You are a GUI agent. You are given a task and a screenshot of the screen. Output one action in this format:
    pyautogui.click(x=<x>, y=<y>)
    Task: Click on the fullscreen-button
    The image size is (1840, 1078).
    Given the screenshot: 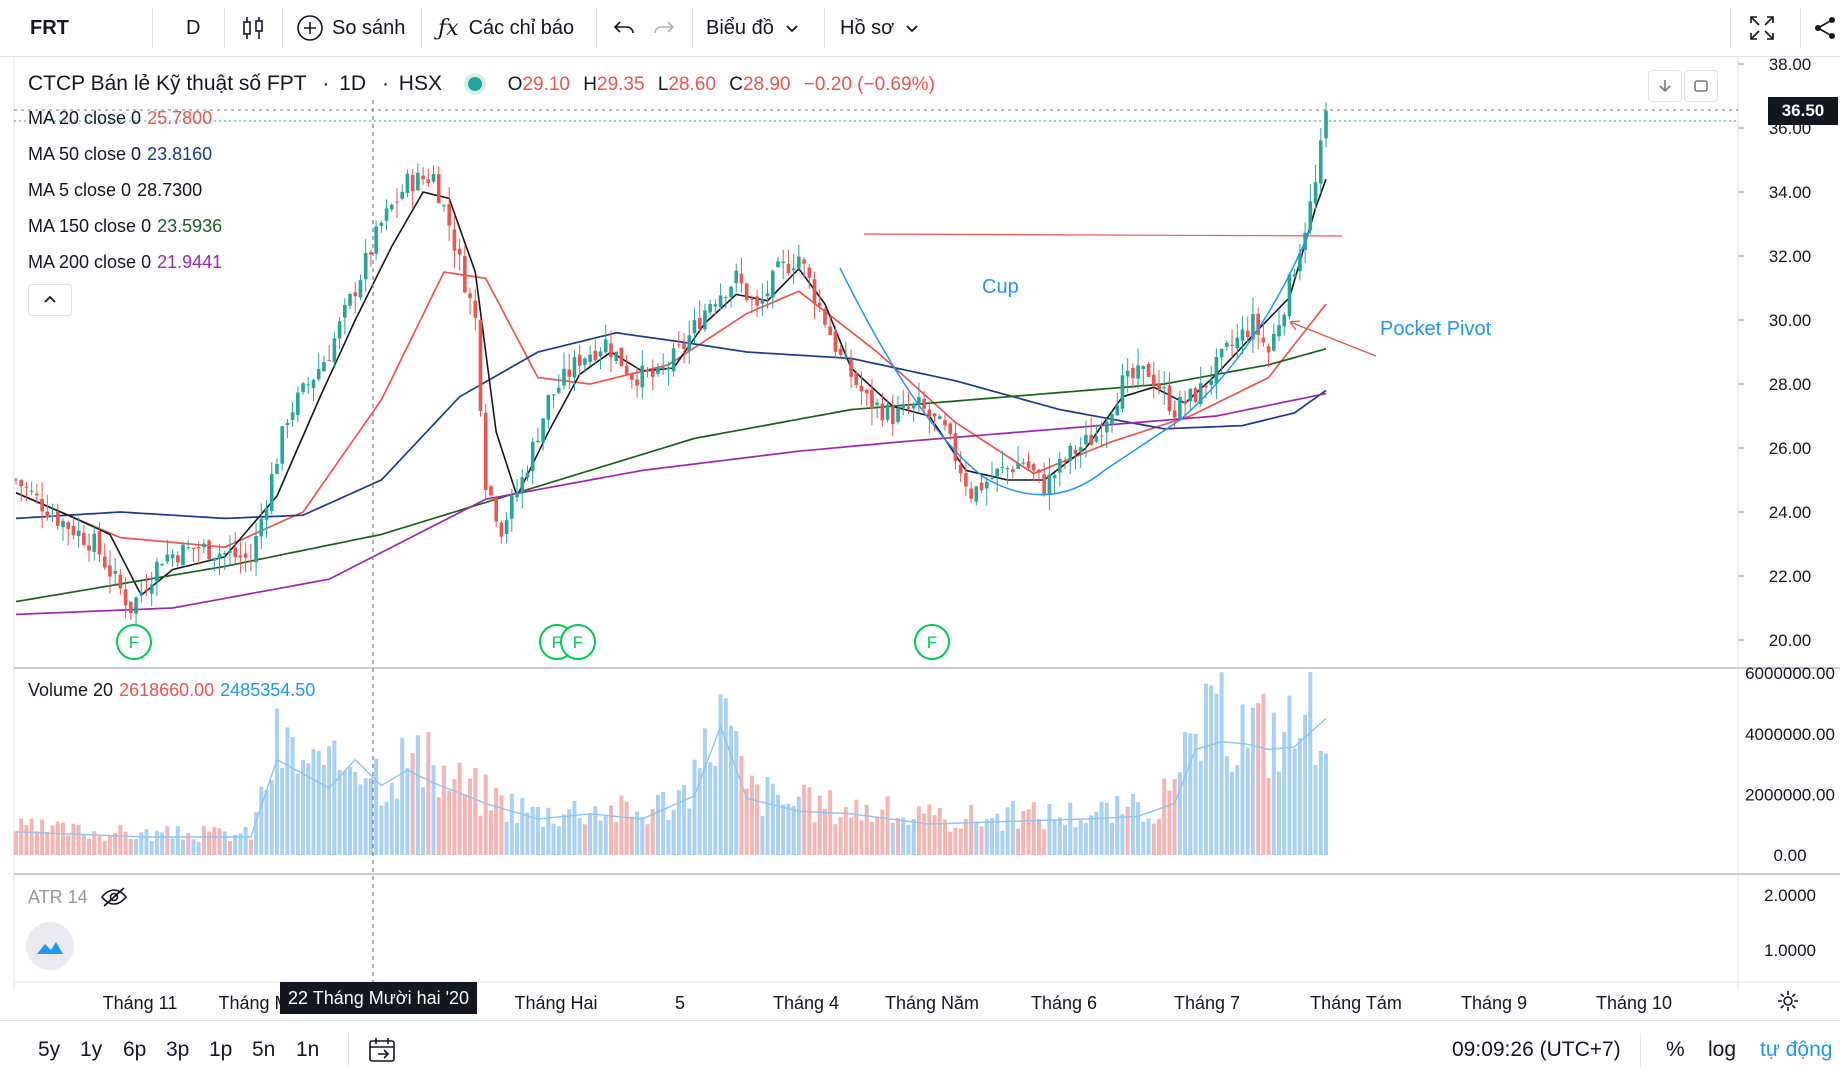 What is the action you would take?
    pyautogui.click(x=1762, y=28)
    